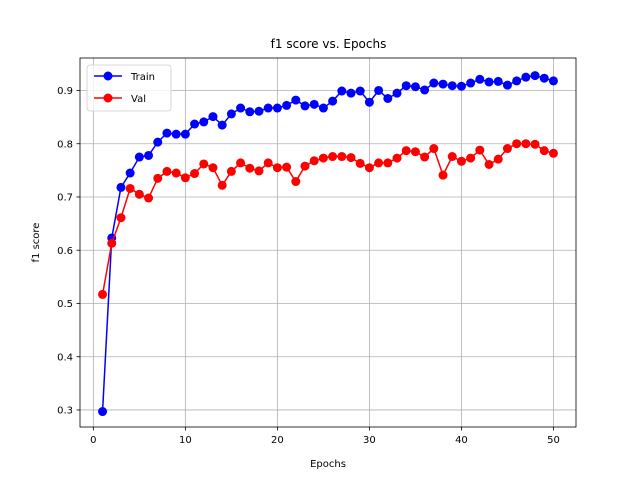 This screenshot has width=640, height=480. I want to click on y-tick-label-4: 0.7, so click(65, 198).